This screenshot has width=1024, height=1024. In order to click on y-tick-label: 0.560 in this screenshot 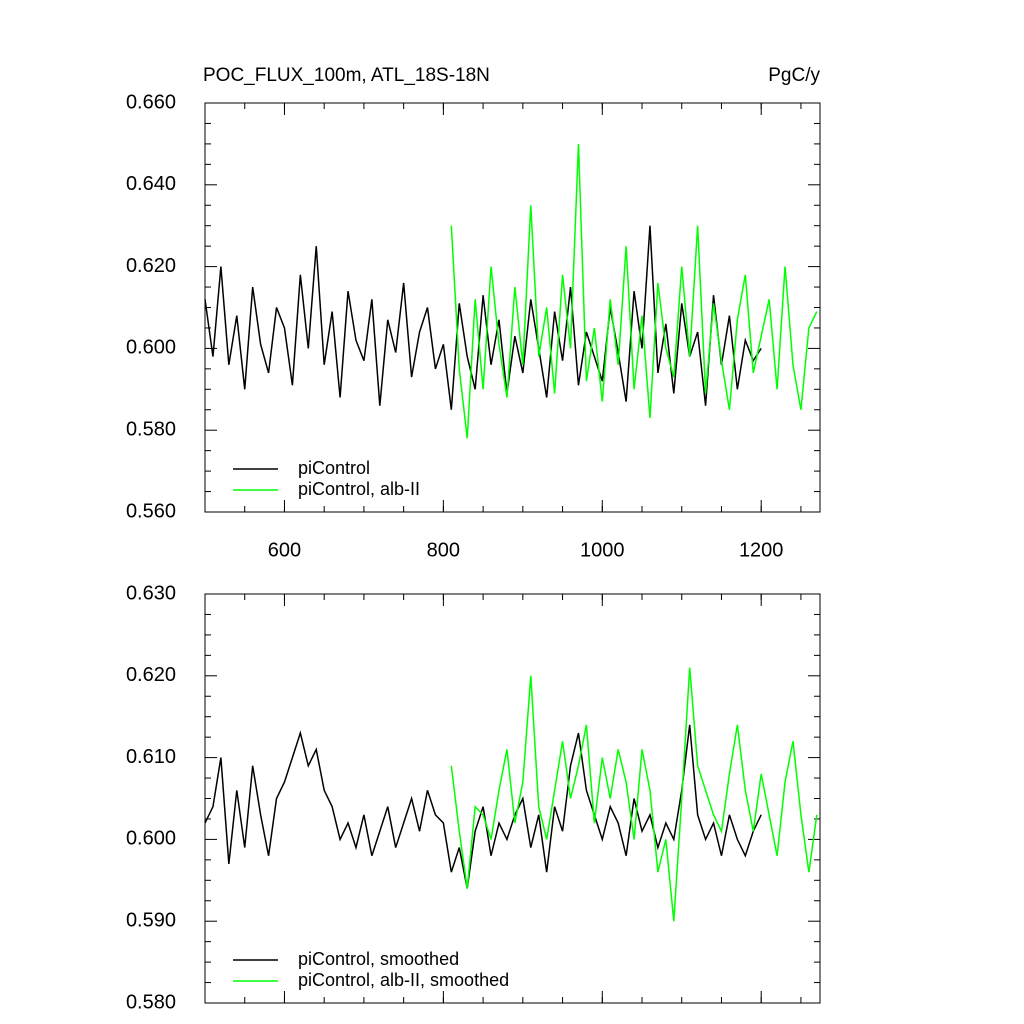, I will do `click(151, 511)`.